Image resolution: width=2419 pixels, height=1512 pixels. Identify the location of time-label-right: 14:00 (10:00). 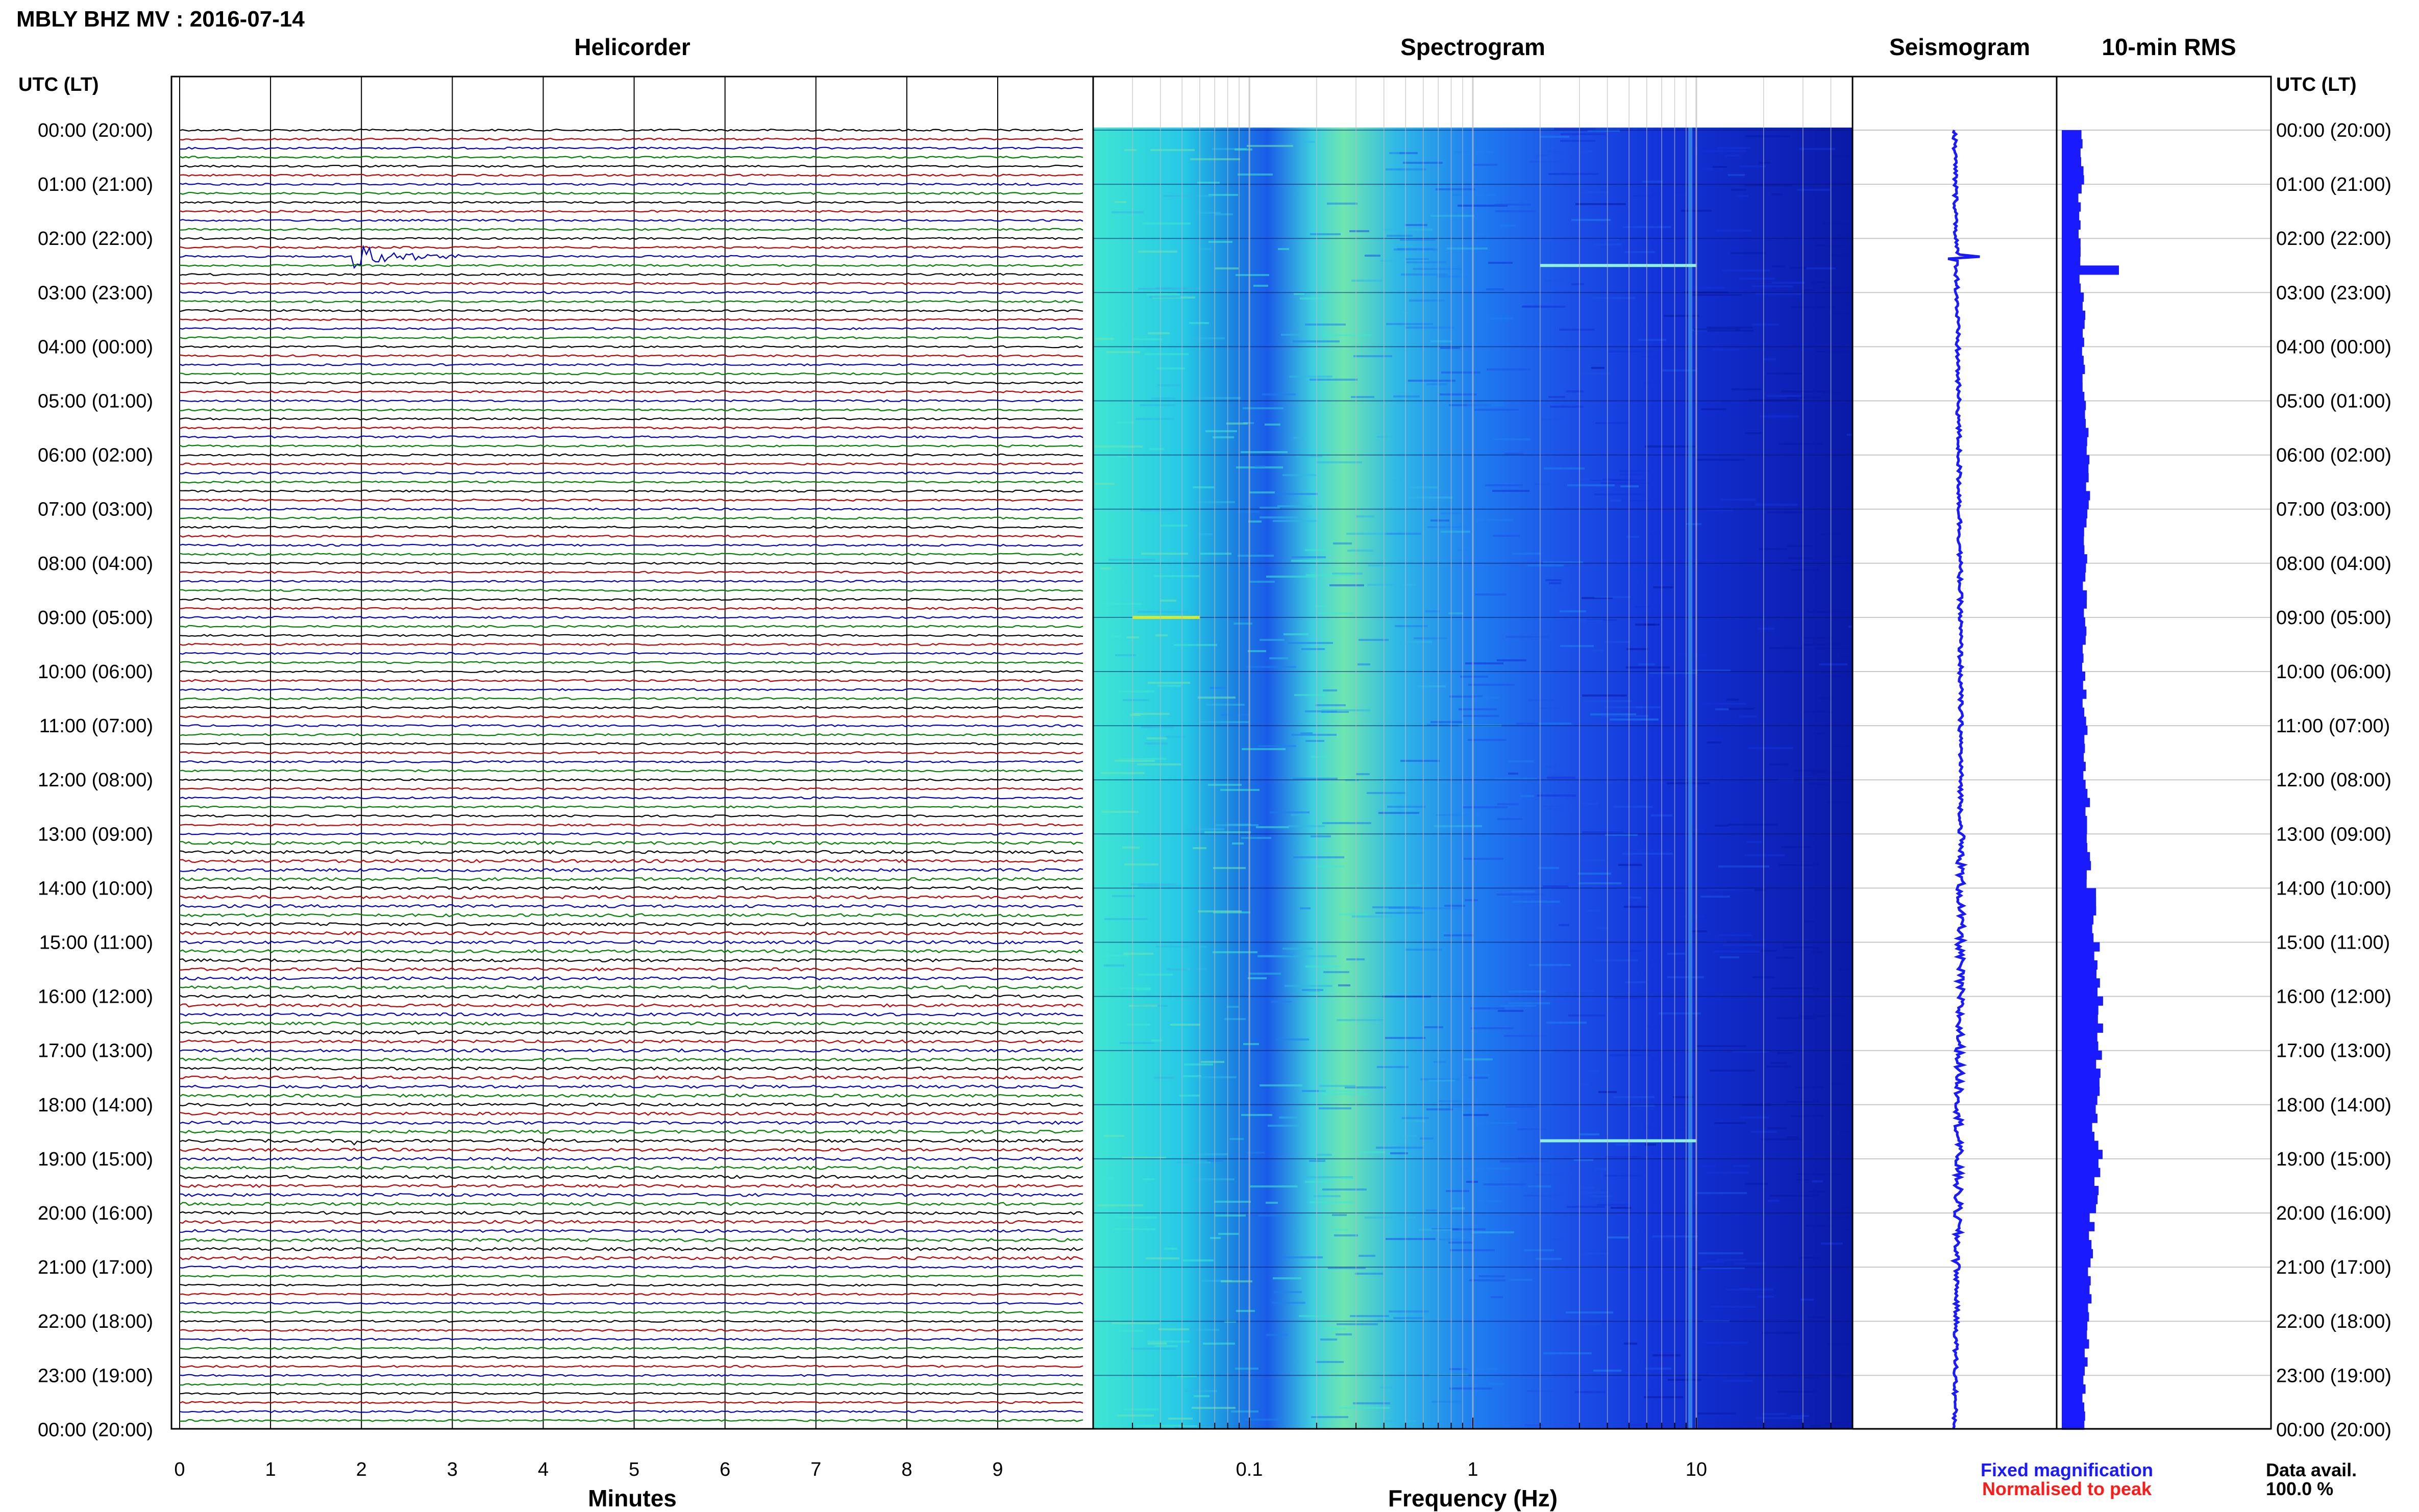
(2333, 888).